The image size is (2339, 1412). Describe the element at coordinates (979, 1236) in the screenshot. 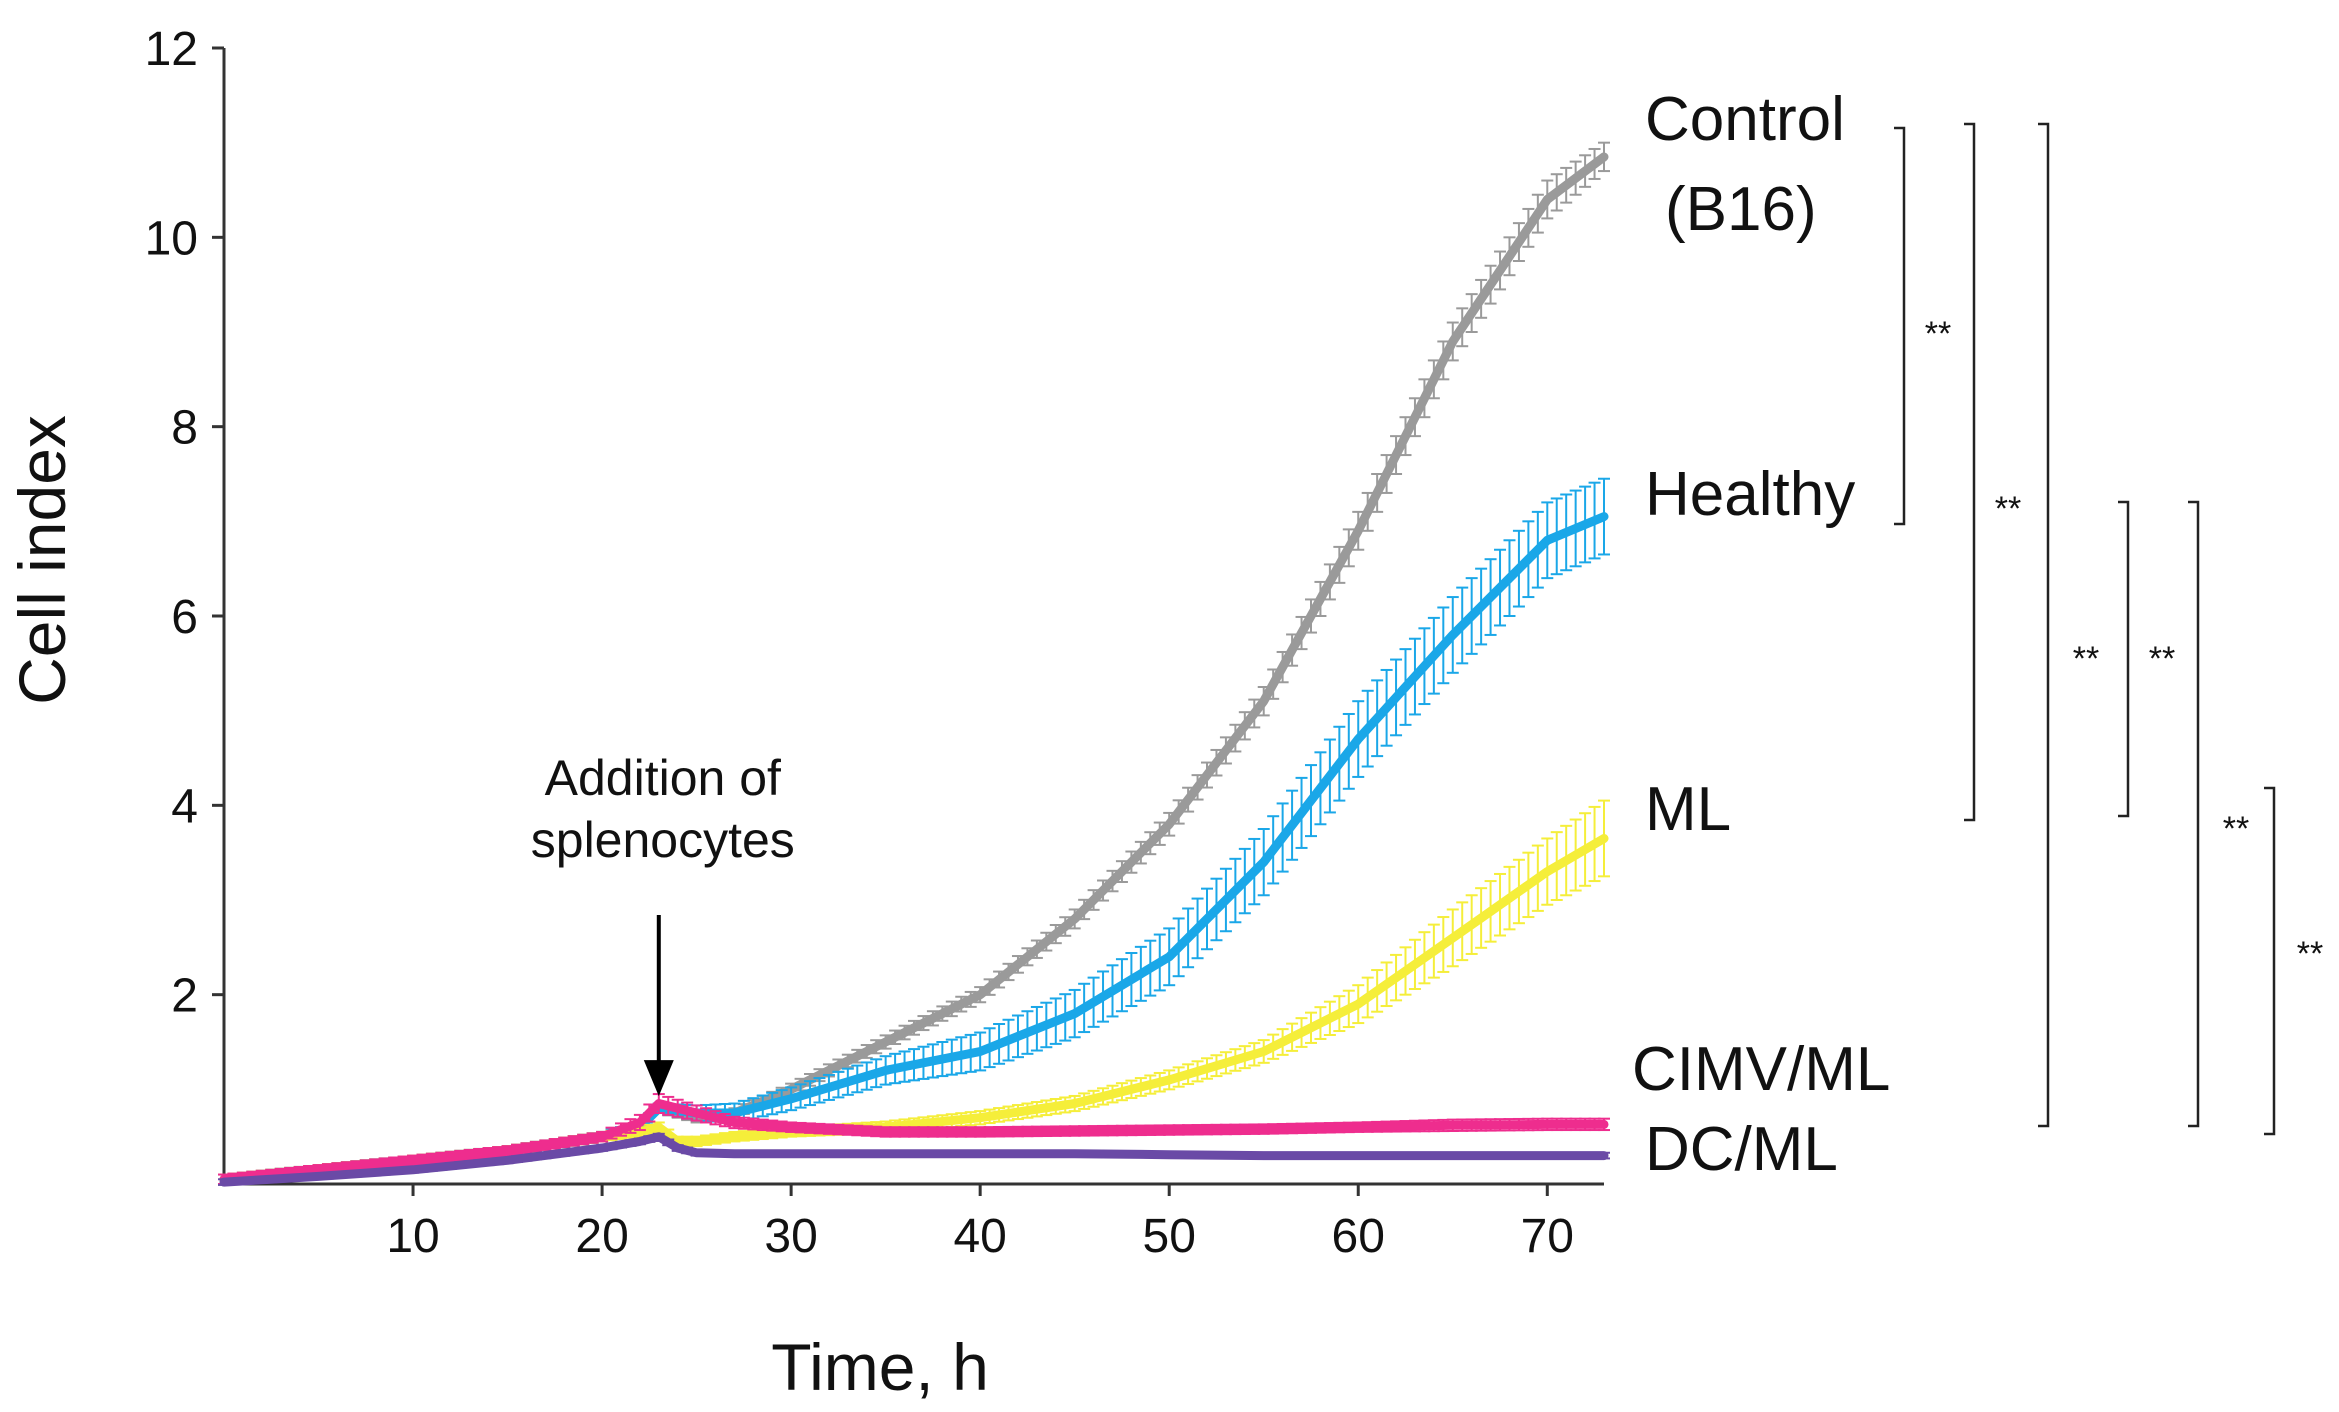

I see `x-tick-label: 40` at that location.